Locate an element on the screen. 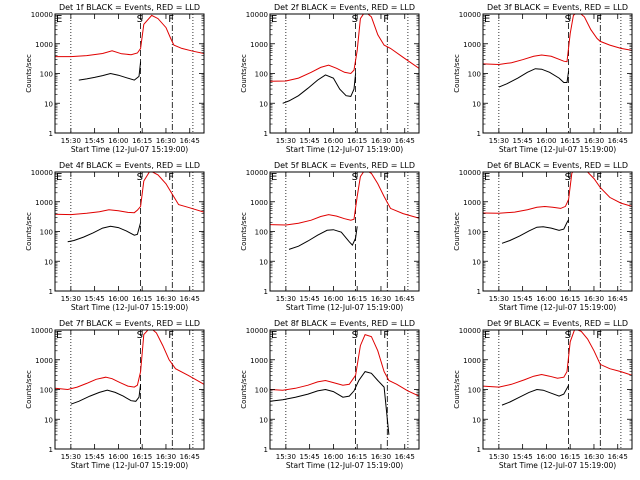 This screenshot has width=640, height=480. chart-title: Det 2f BLACK = Events, RED = LLD is located at coordinates (344, 7).